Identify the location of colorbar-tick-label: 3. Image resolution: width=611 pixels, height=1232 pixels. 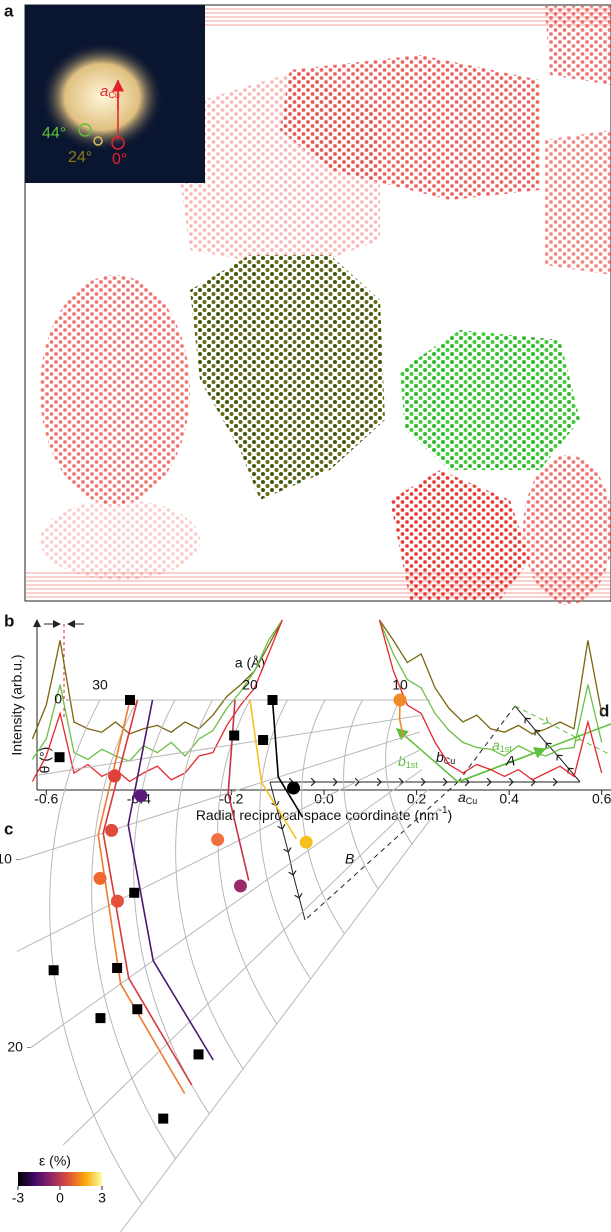
(102, 1198).